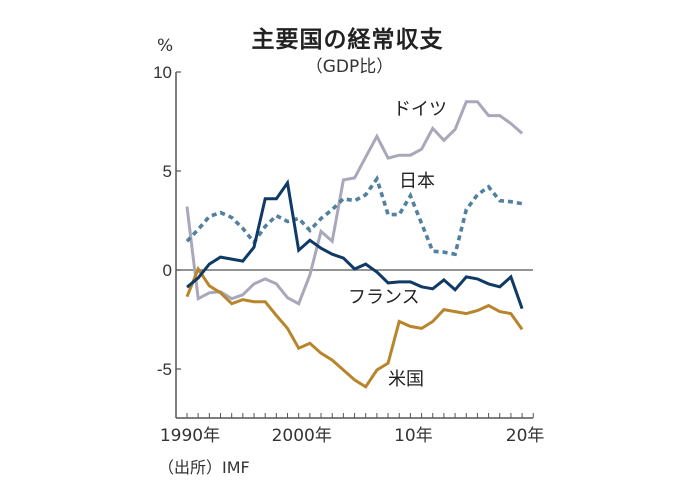 Image resolution: width=689 pixels, height=488 pixels. I want to click on x-tick-label: 2000年, so click(302, 436).